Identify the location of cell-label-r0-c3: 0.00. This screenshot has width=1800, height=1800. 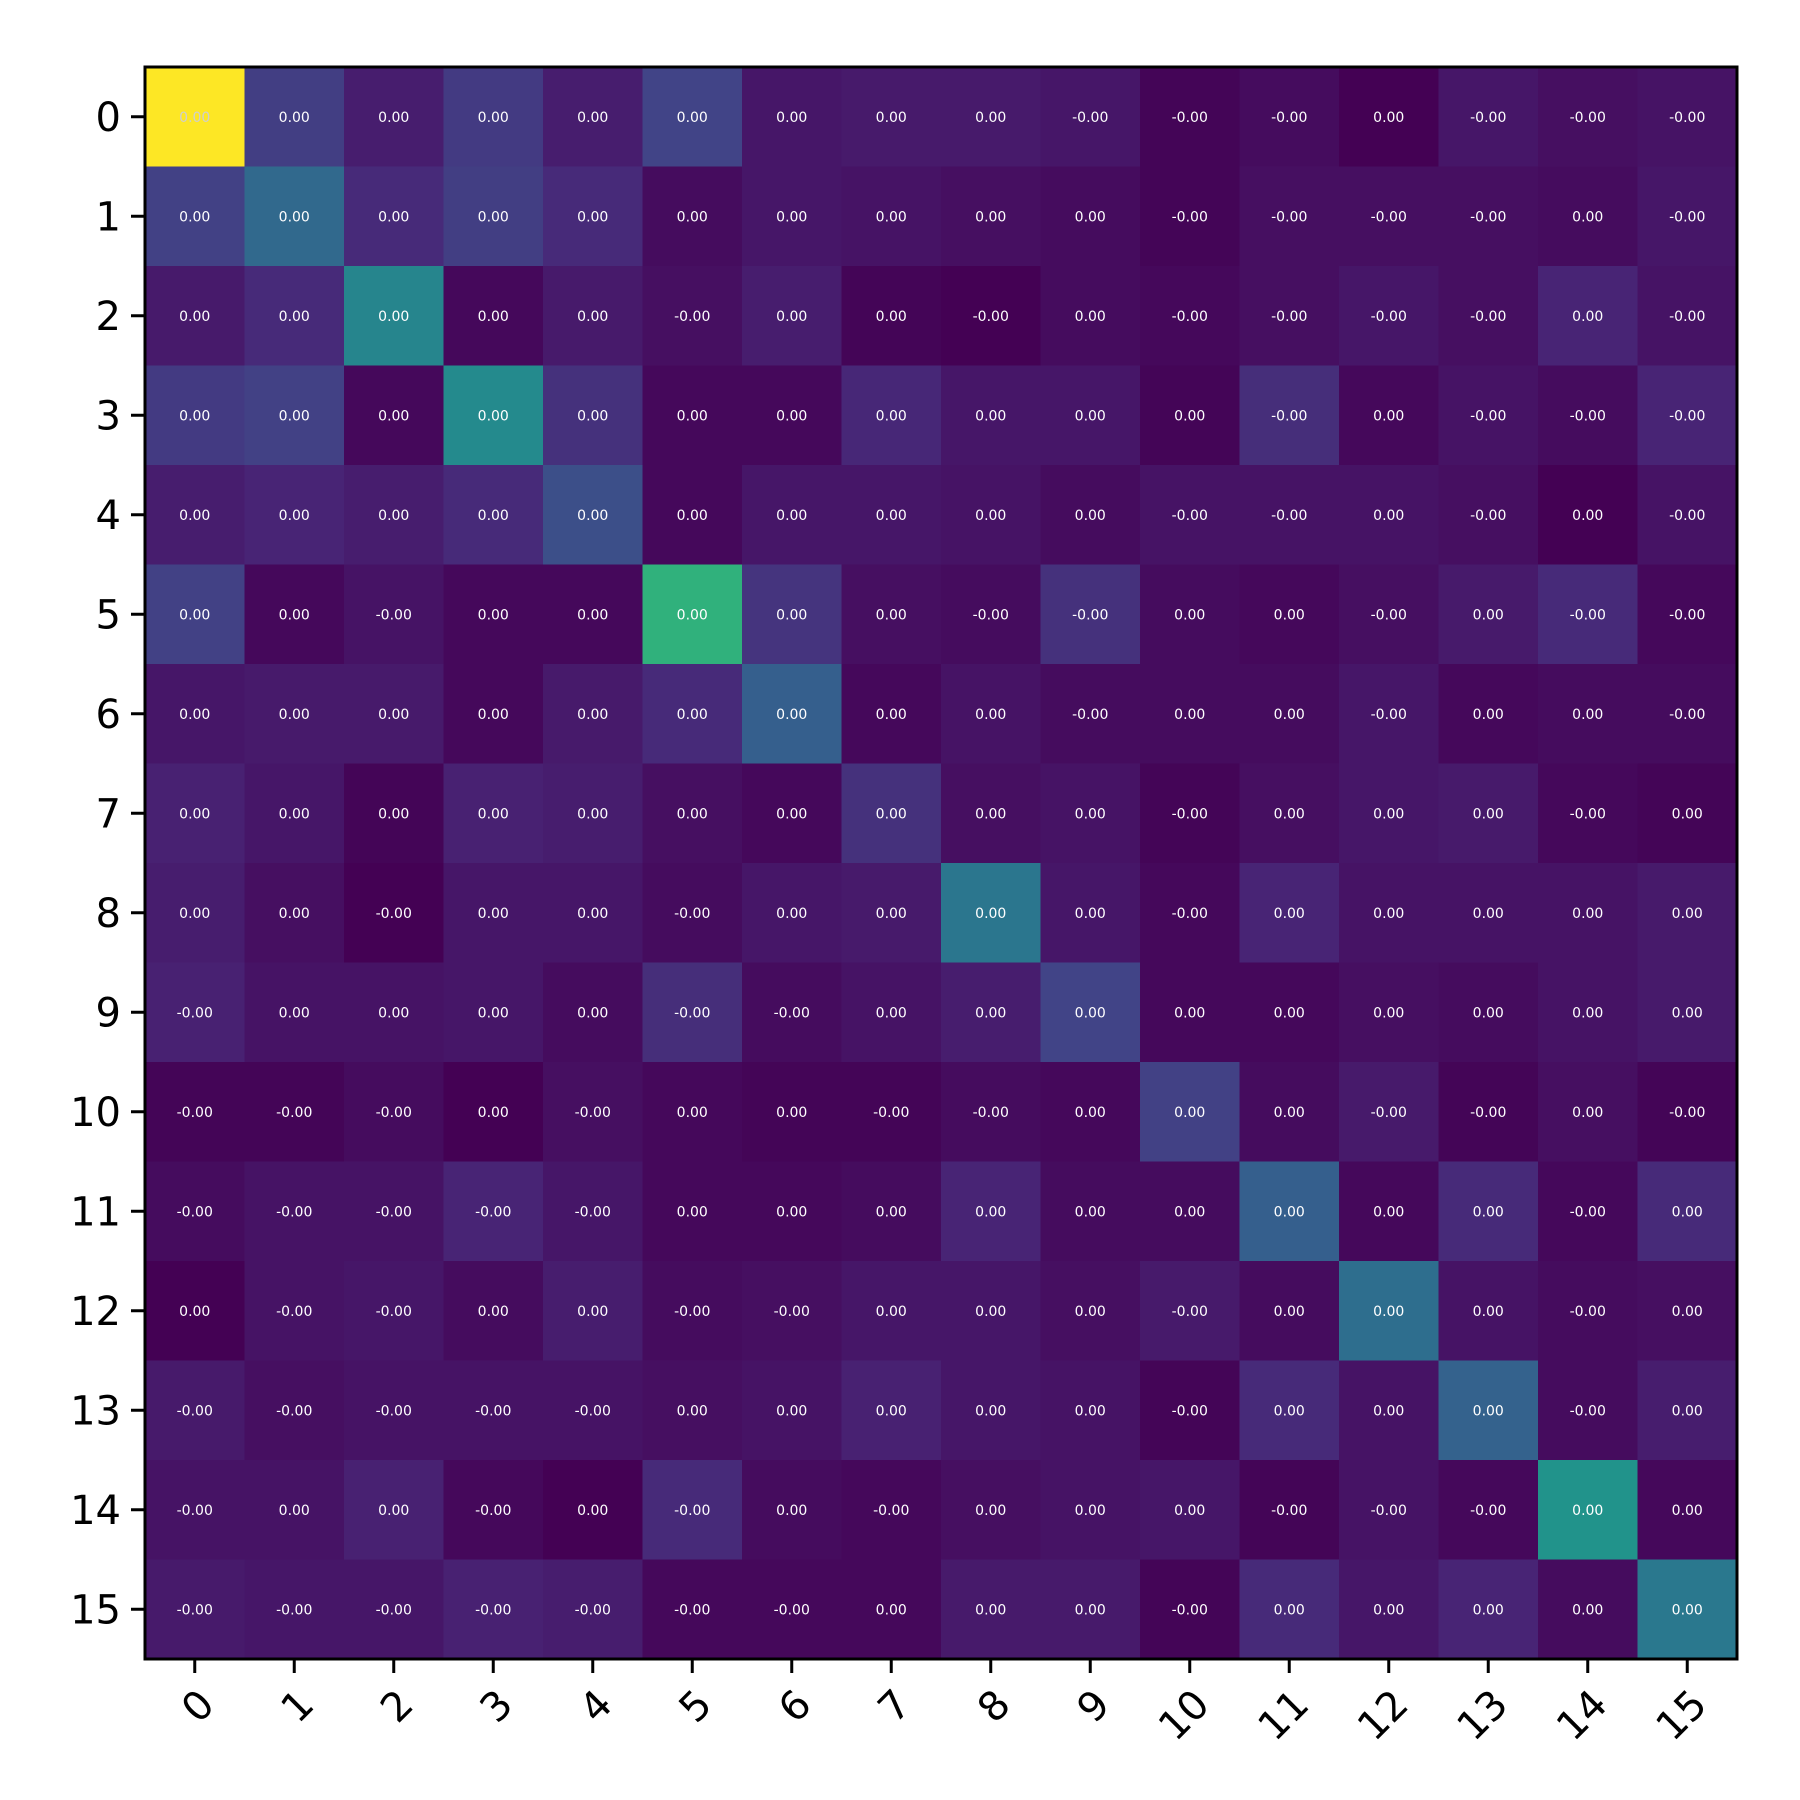
(493, 118).